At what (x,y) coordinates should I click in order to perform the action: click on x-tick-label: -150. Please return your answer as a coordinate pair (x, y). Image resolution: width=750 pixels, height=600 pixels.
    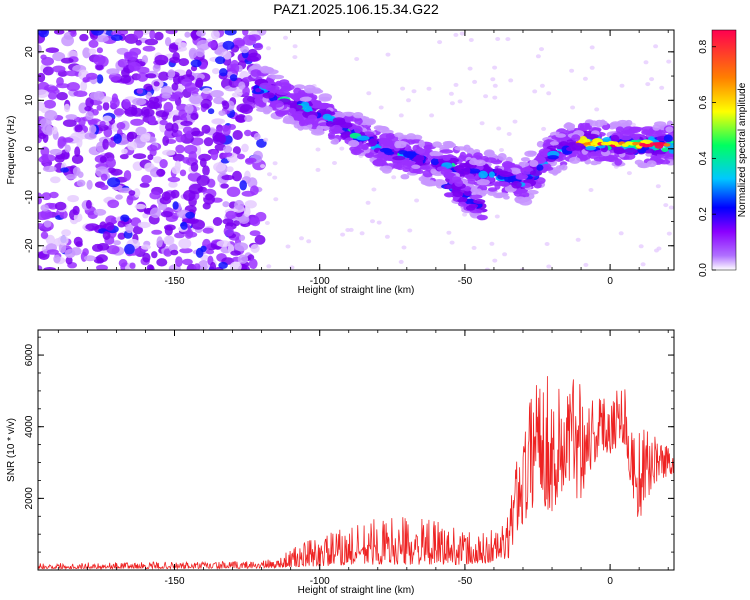
    Looking at the image, I should click on (174, 581).